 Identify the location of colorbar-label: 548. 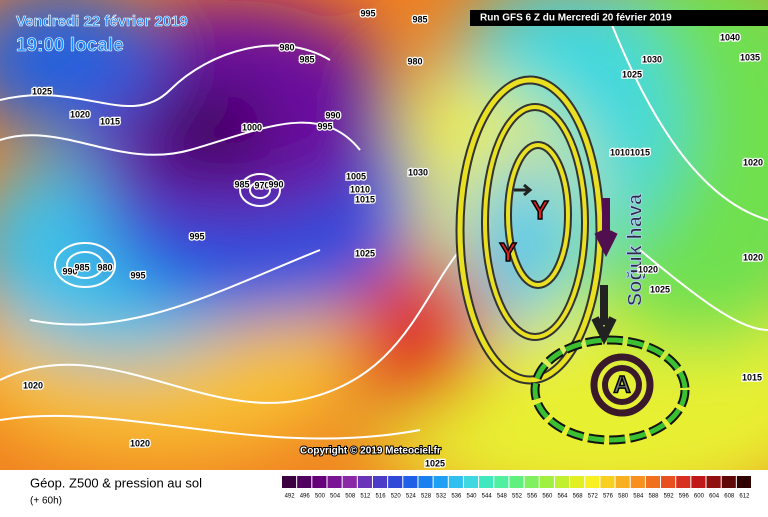
(502, 497).